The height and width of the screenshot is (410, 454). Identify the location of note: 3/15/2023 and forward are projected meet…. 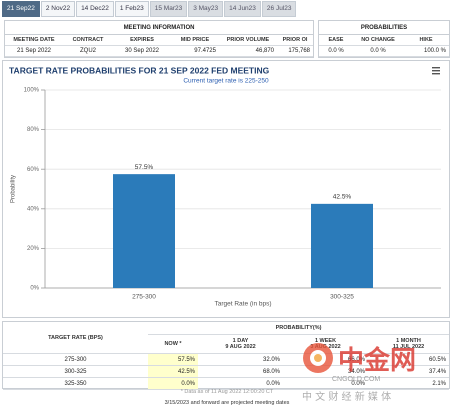
(227, 403).